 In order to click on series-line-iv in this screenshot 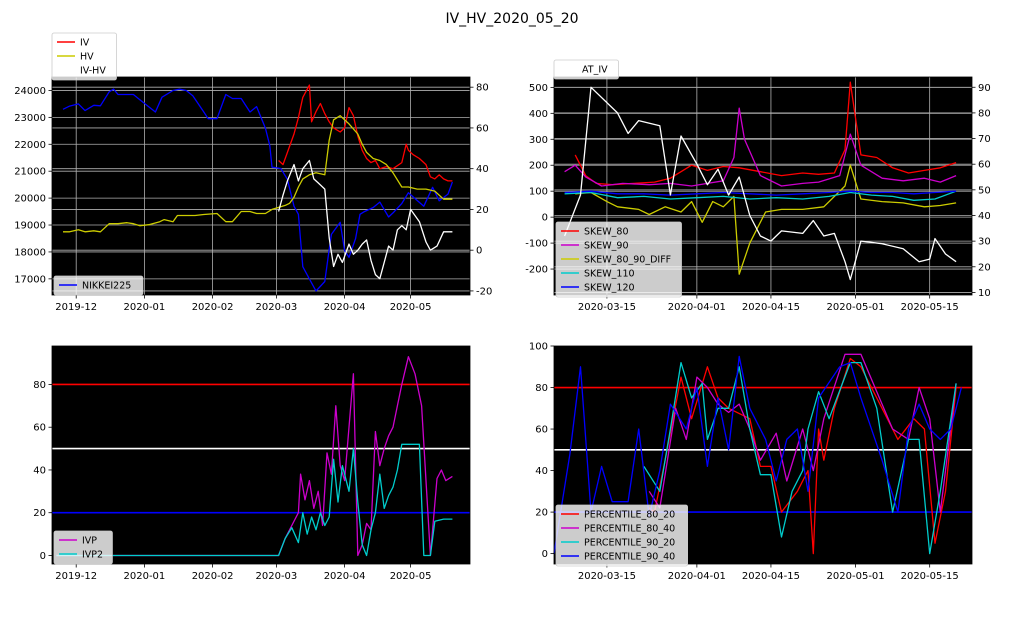, I will do `click(365, 133)`.